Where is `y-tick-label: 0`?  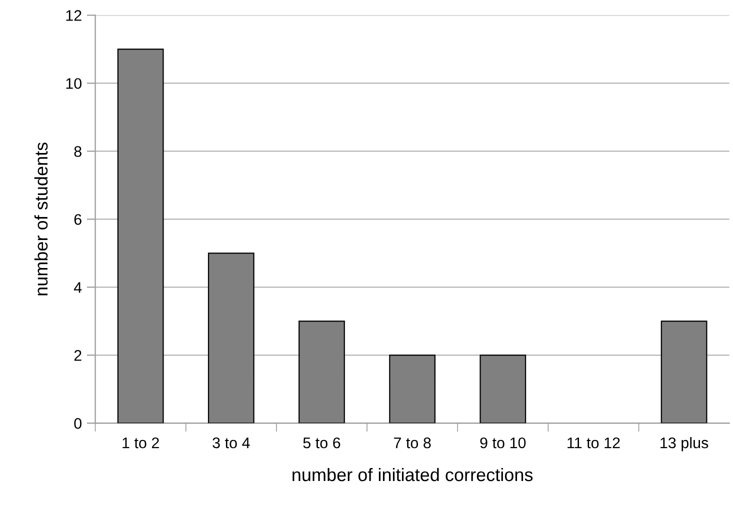
y-tick-label: 0 is located at coordinates (78, 423).